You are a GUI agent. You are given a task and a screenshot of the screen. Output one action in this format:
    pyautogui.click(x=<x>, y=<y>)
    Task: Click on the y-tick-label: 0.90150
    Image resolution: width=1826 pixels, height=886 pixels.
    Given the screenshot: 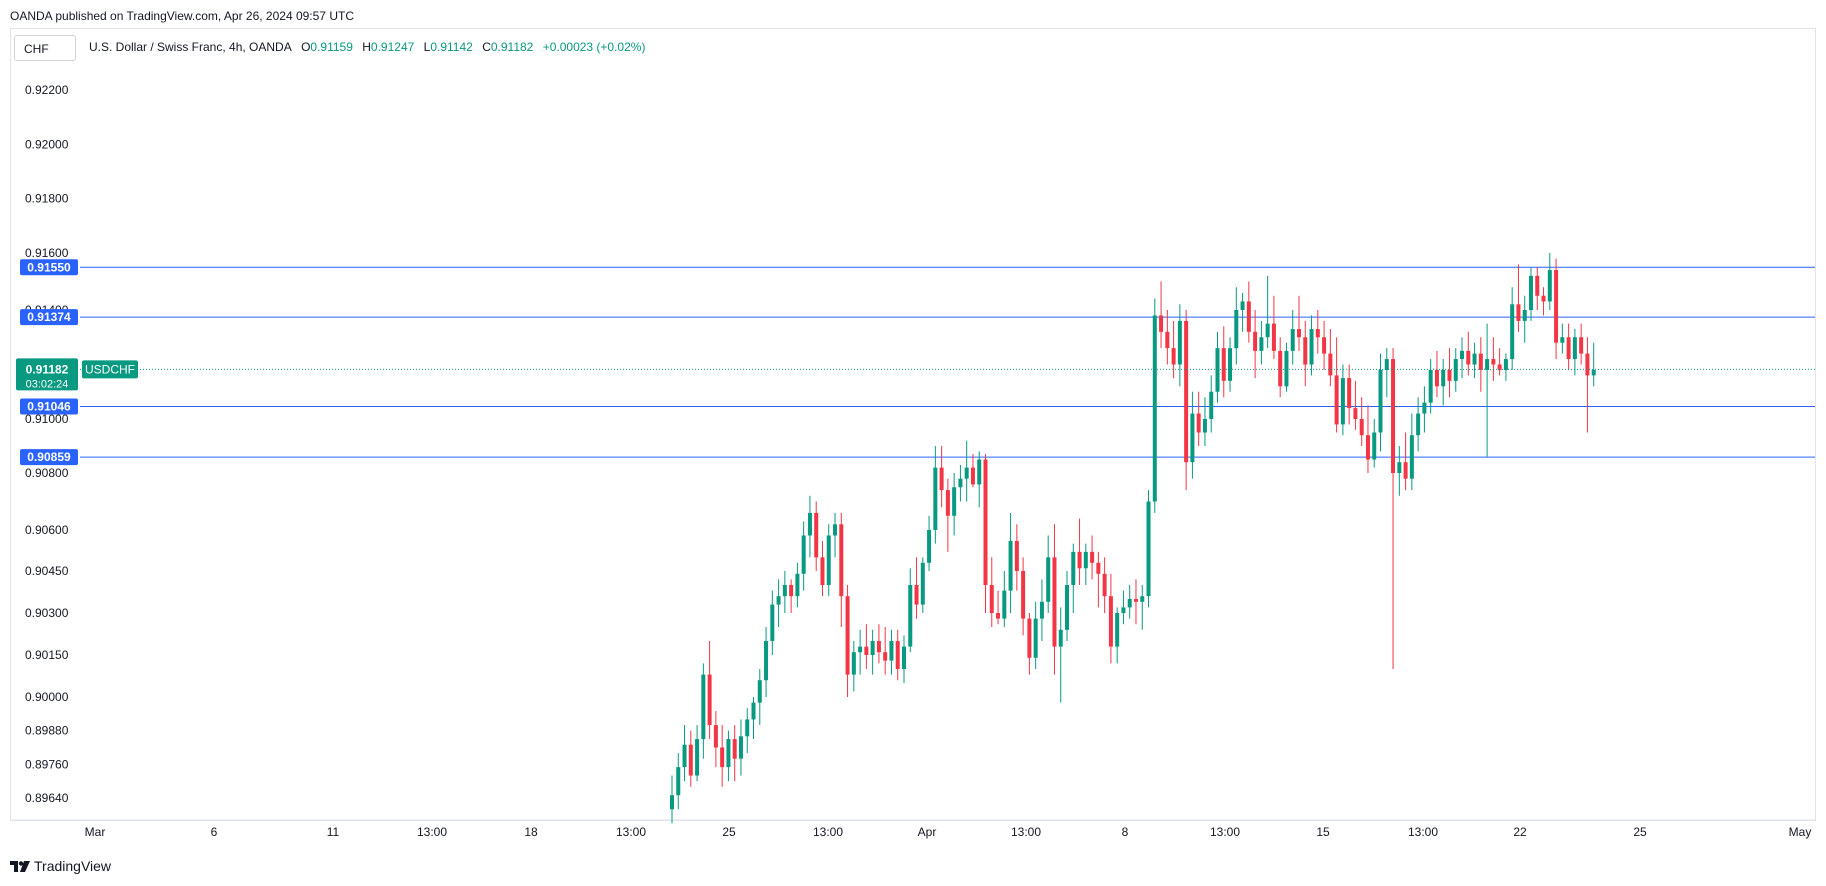 What is the action you would take?
    pyautogui.click(x=47, y=655)
    